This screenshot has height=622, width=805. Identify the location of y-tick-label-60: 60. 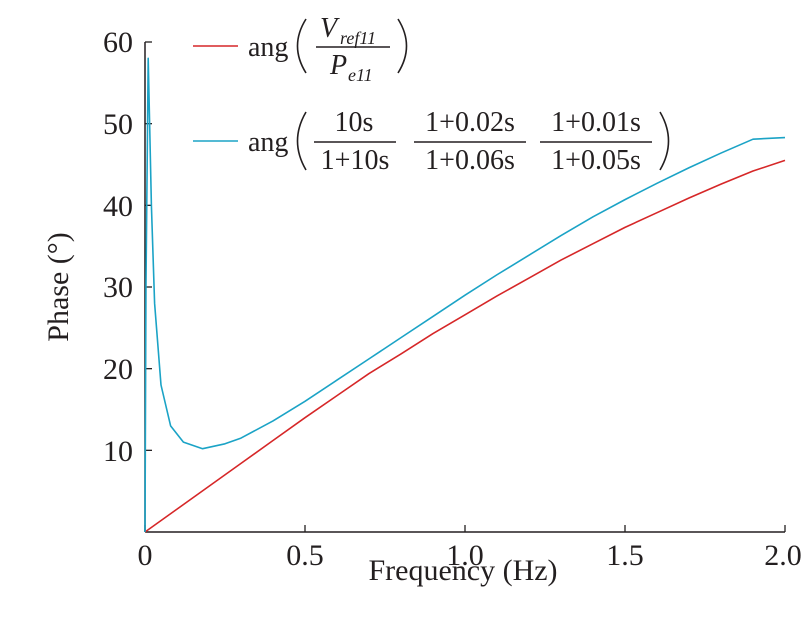
(118, 42).